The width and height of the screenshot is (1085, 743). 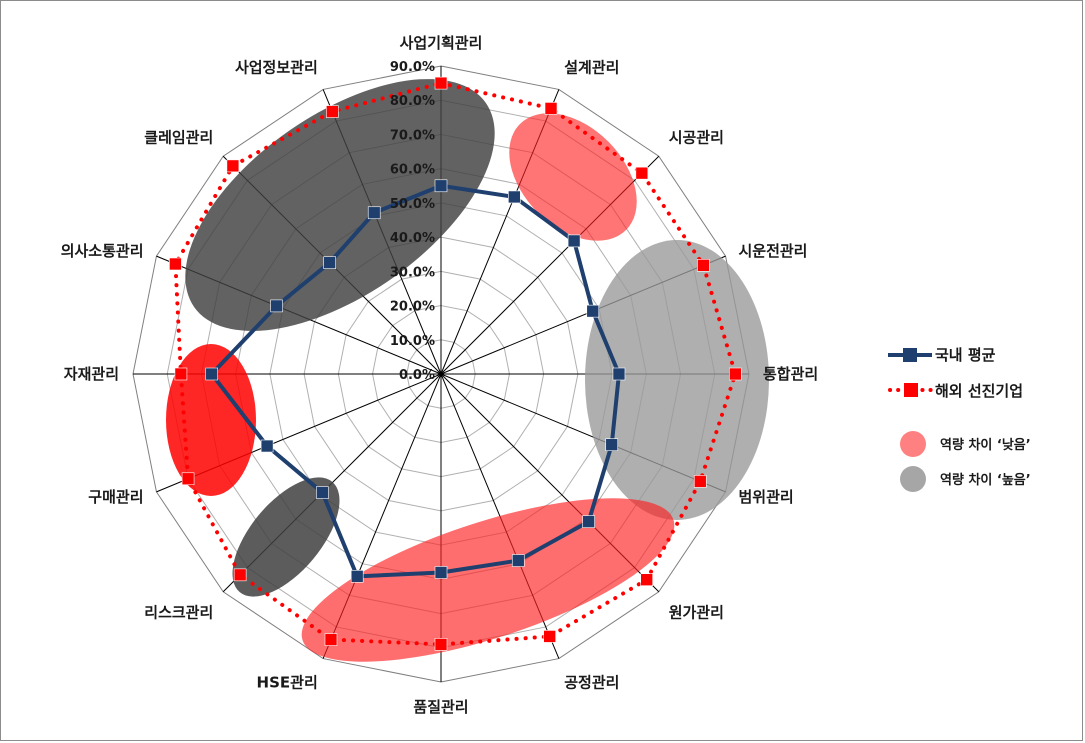 What do you see at coordinates (959, 419) in the screenshot?
I see `legend: 국내 평균 해외 선진기업 역량 차이 ‘낮음’ 역량 차이 ‘높음’` at bounding box center [959, 419].